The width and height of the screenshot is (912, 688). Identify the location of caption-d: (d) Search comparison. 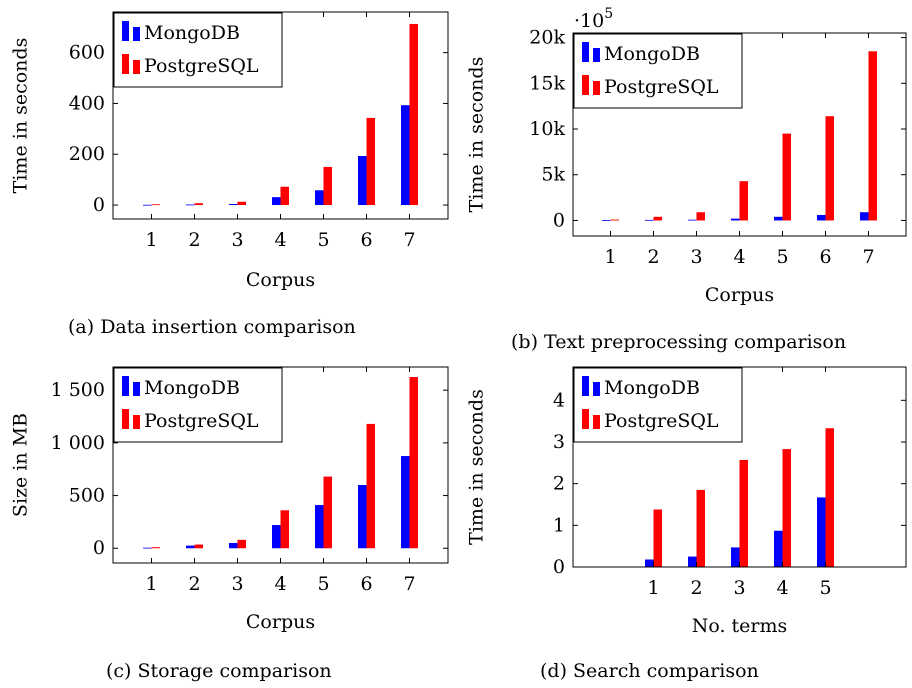
(649, 671).